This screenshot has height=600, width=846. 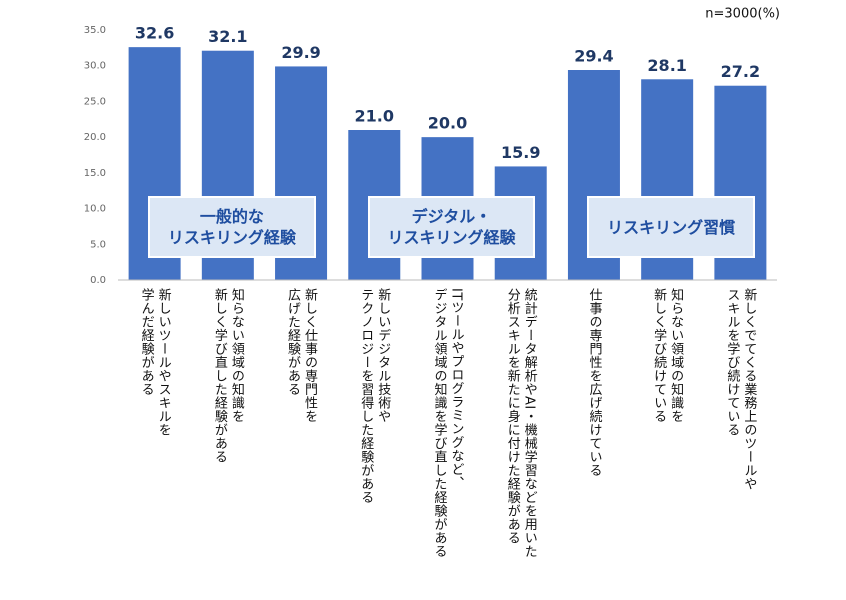 I want to click on y-tick-label: 20.0, so click(x=95, y=137).